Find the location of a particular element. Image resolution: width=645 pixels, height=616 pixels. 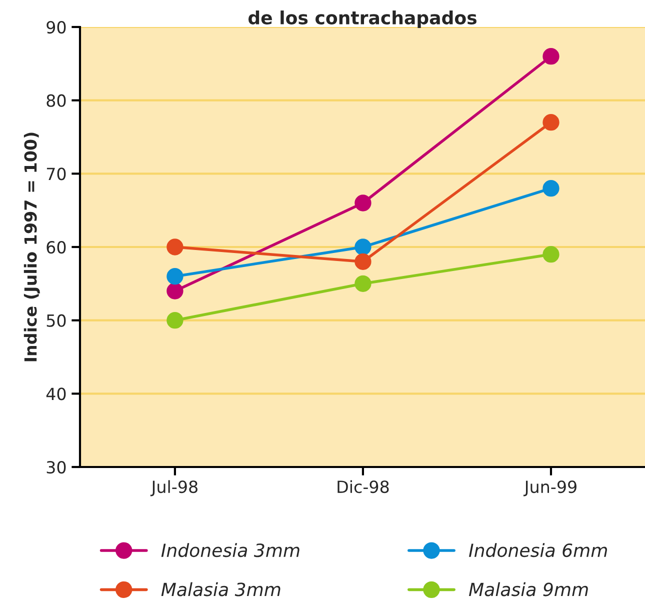

chart-title: de los contrachapados is located at coordinates (362, 19).